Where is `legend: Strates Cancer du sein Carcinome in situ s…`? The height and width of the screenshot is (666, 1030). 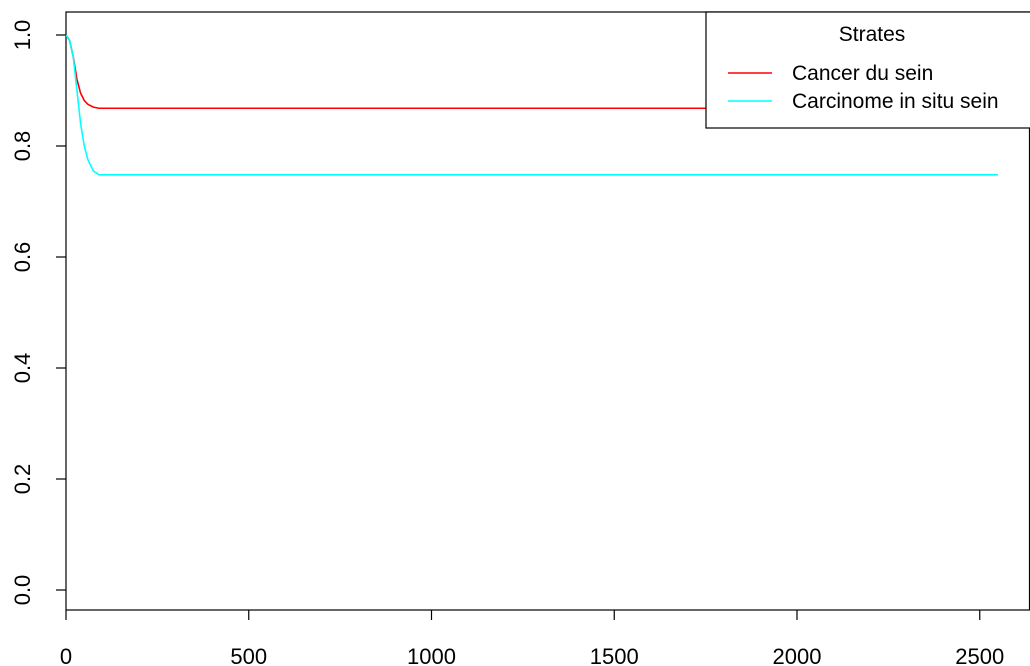 legend: Strates Cancer du sein Carcinome in situ s… is located at coordinates (867, 70).